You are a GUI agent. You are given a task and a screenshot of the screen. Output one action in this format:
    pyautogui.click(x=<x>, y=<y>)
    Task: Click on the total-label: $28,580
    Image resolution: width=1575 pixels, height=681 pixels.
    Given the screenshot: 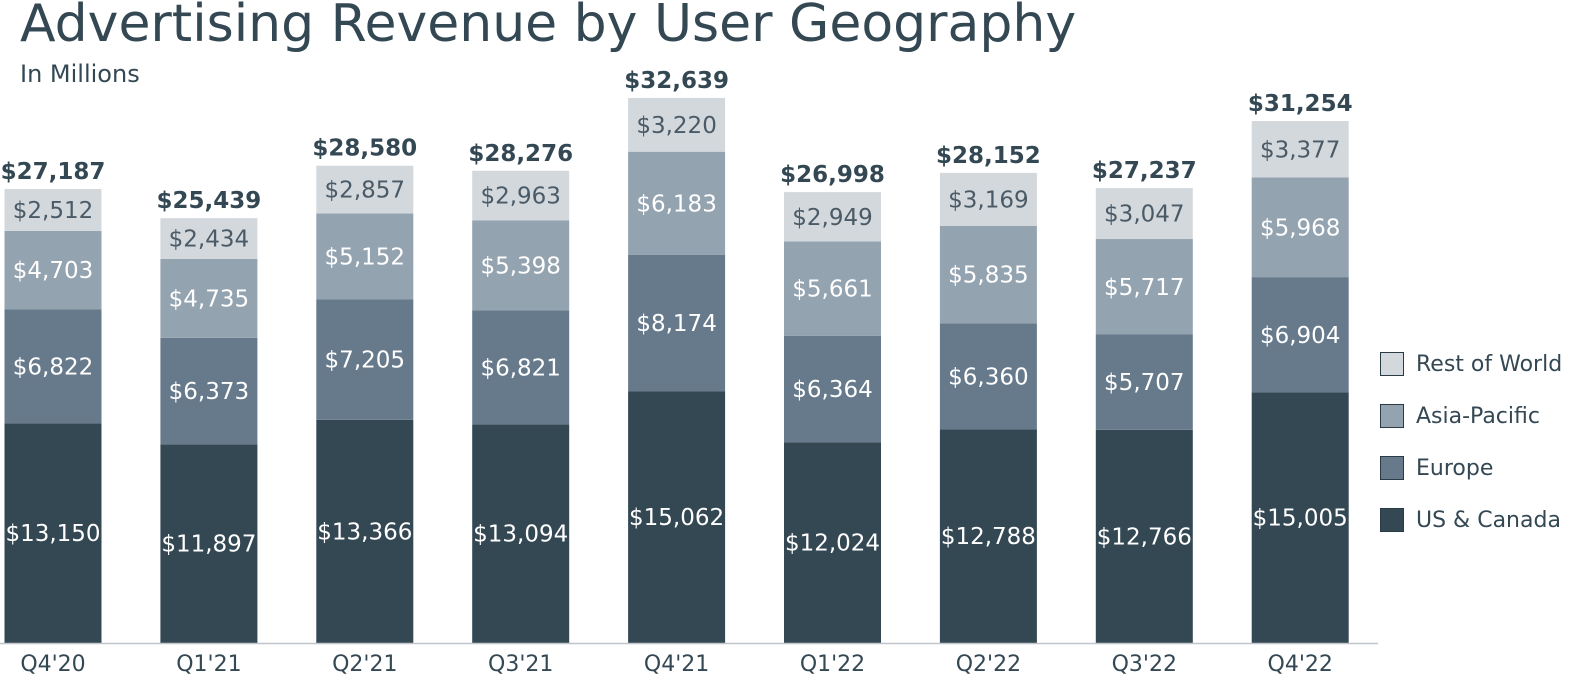 What is the action you would take?
    pyautogui.click(x=364, y=149)
    